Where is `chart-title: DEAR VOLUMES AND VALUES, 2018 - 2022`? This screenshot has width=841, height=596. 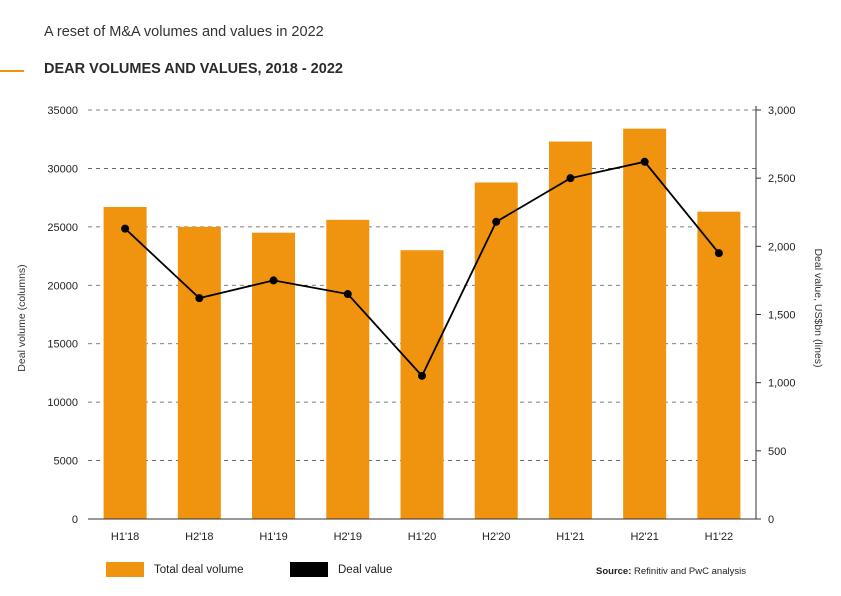
chart-title: DEAR VOLUMES AND VALUES, 2018 - 2022 is located at coordinates (193, 69).